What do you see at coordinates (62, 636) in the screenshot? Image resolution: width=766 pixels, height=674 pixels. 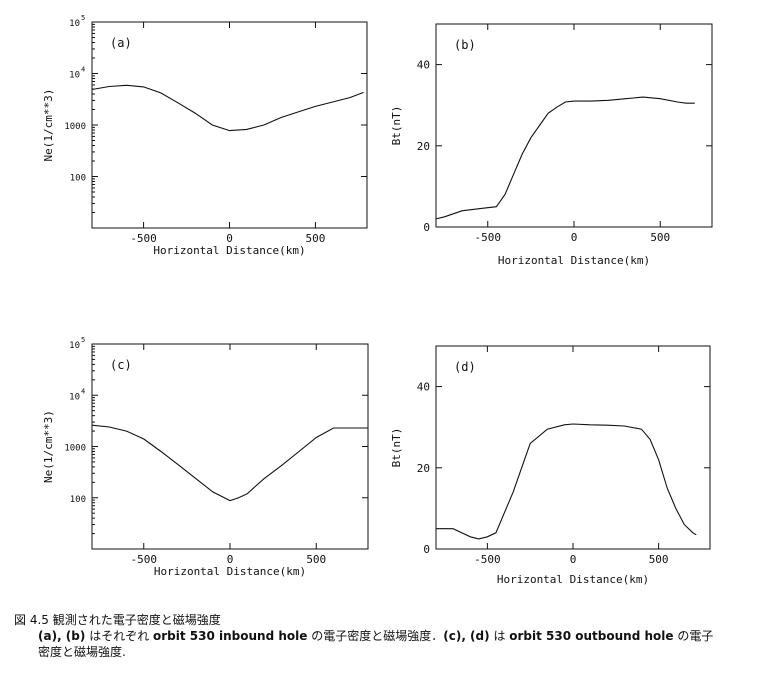 I see `caption-bold-ab: (a), (b)` at bounding box center [62, 636].